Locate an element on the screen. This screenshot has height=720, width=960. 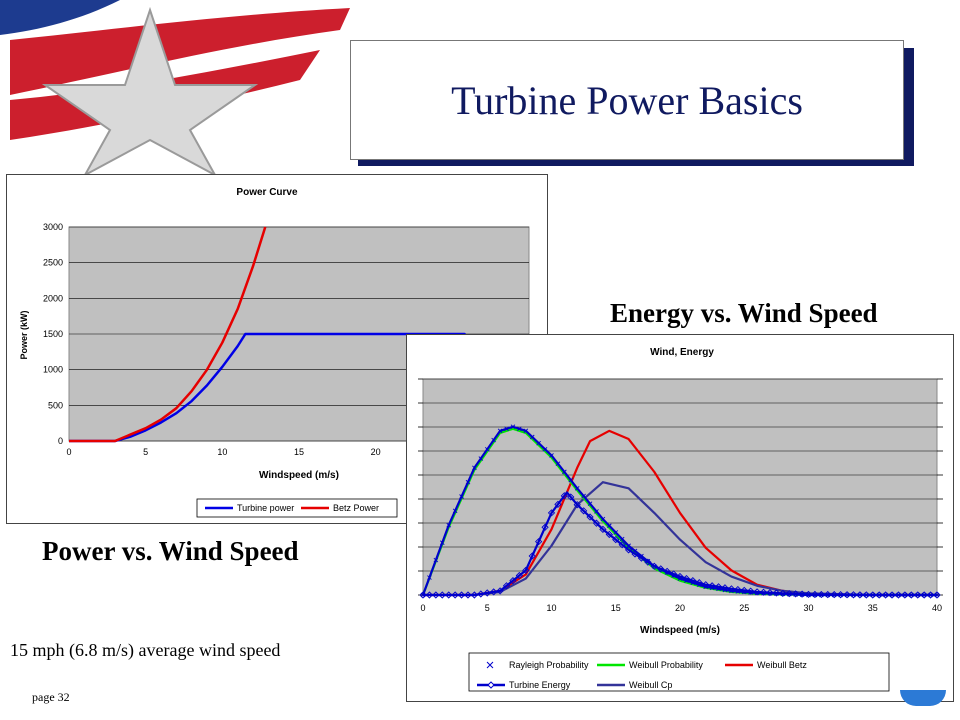
energy-x-tick-label: 30 is located at coordinates (808, 608).